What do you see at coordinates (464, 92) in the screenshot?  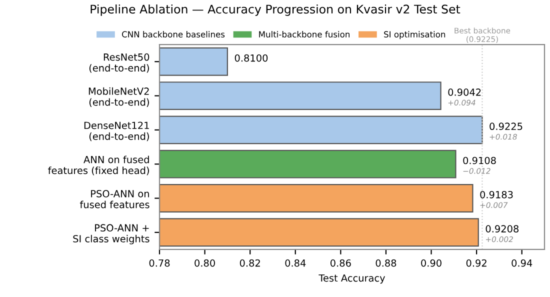 I see `data-label: 0.9042` at bounding box center [464, 92].